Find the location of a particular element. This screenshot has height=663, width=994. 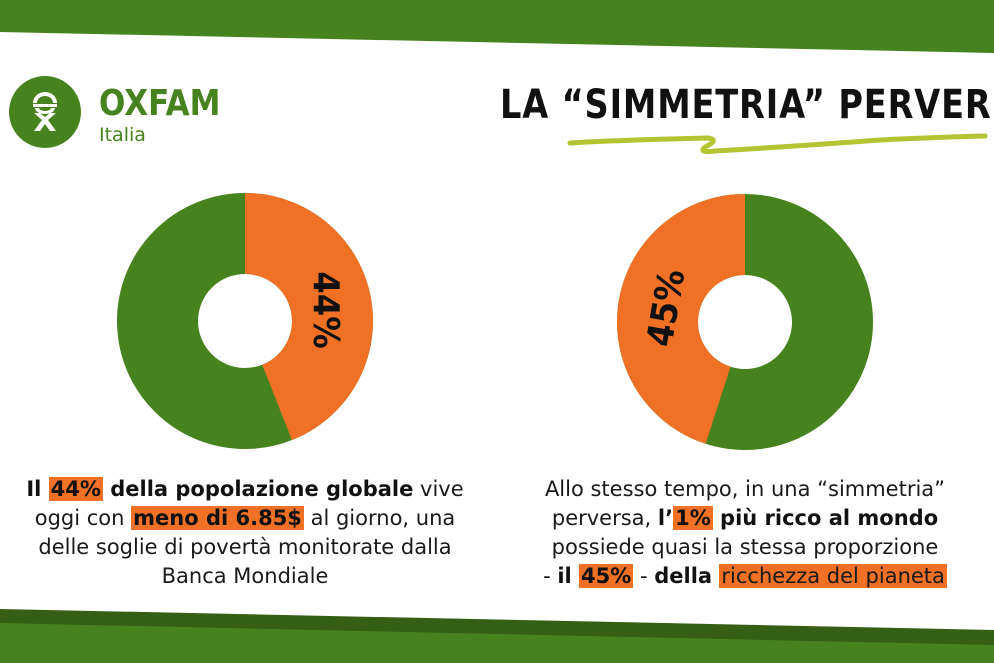

caption-bold-text: della popolazione globale is located at coordinates (258, 489).